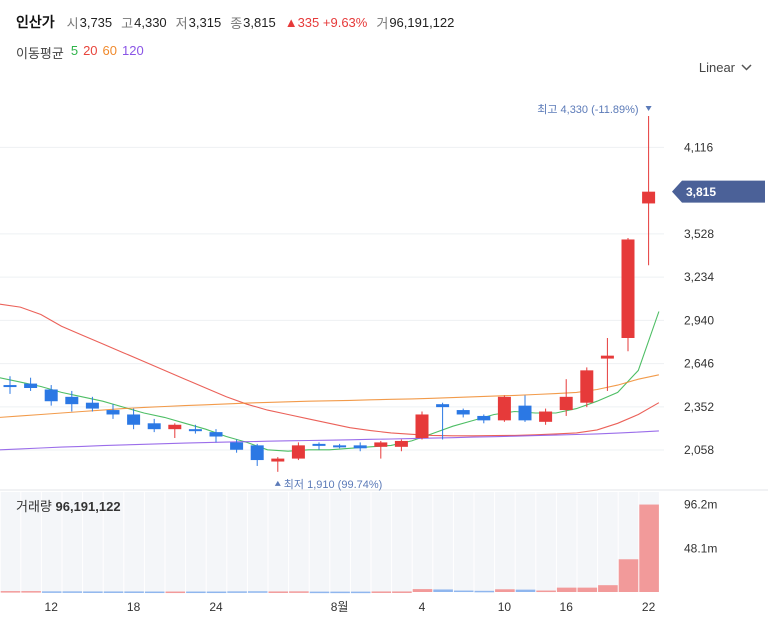 This screenshot has width=768, height=636. What do you see at coordinates (134, 607) in the screenshot?
I see `x-tick-label: 18` at bounding box center [134, 607].